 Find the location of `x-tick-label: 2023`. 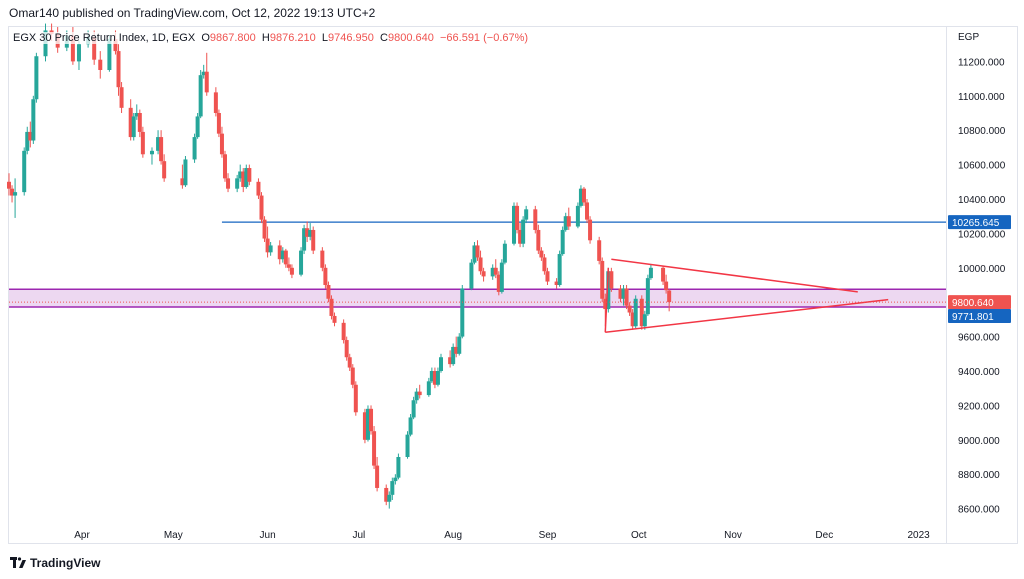

x-tick-label: 2023 is located at coordinates (918, 535).